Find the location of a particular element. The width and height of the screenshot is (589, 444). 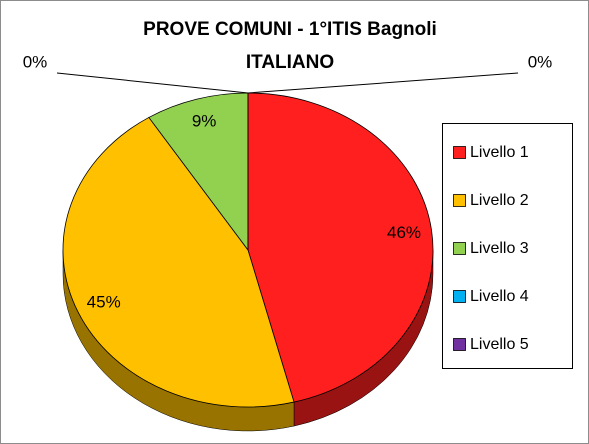

legend-label: Livello 2 is located at coordinates (499, 200).